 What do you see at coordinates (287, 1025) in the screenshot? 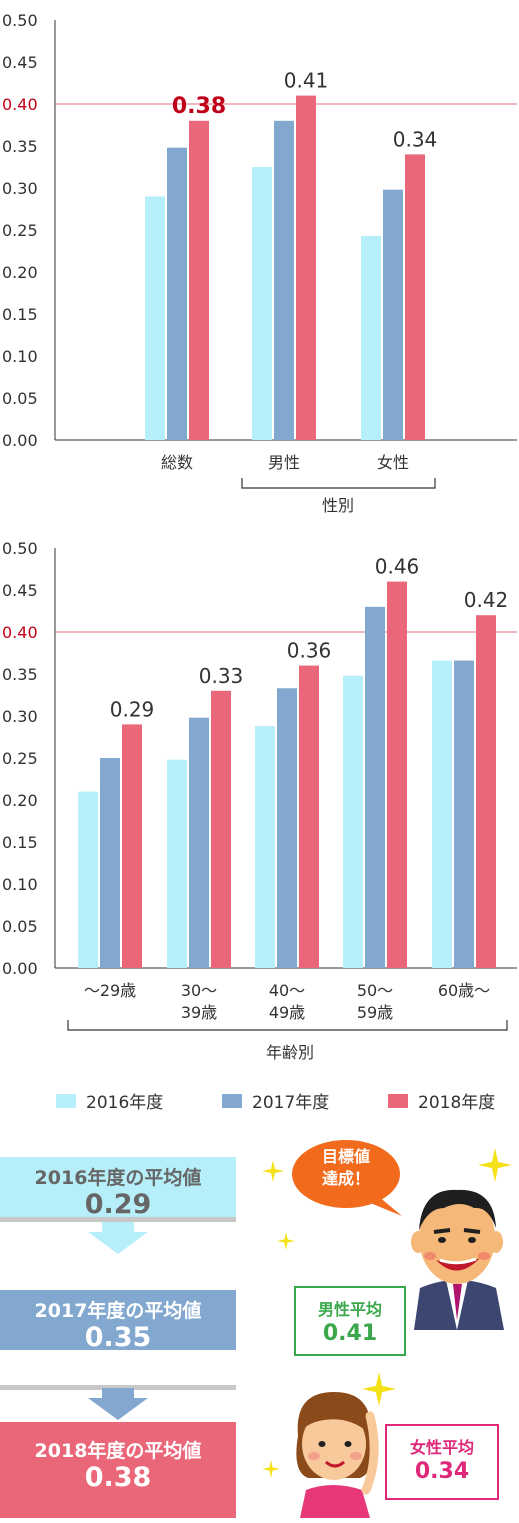
I see `age-bracket` at bounding box center [287, 1025].